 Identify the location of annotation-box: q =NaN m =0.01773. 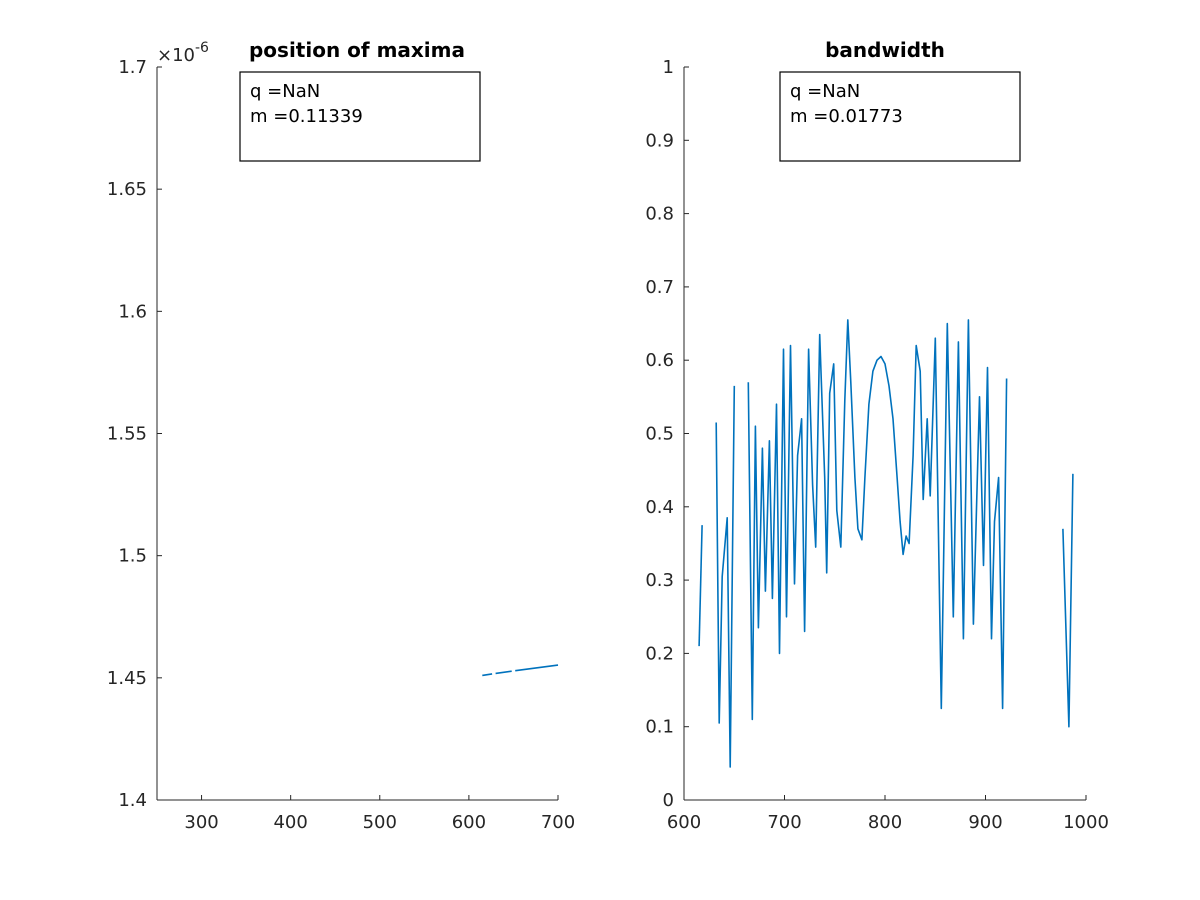
(900, 116).